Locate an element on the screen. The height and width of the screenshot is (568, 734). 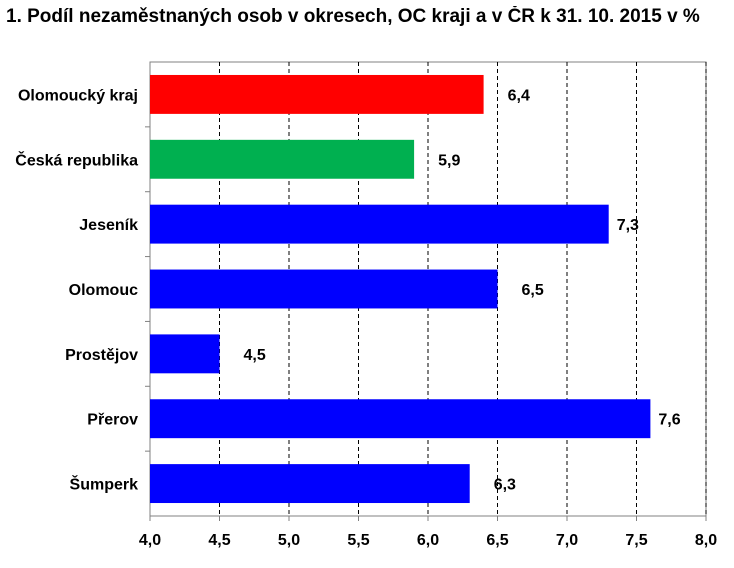
x-tick-label: 5,0 is located at coordinates (289, 540).